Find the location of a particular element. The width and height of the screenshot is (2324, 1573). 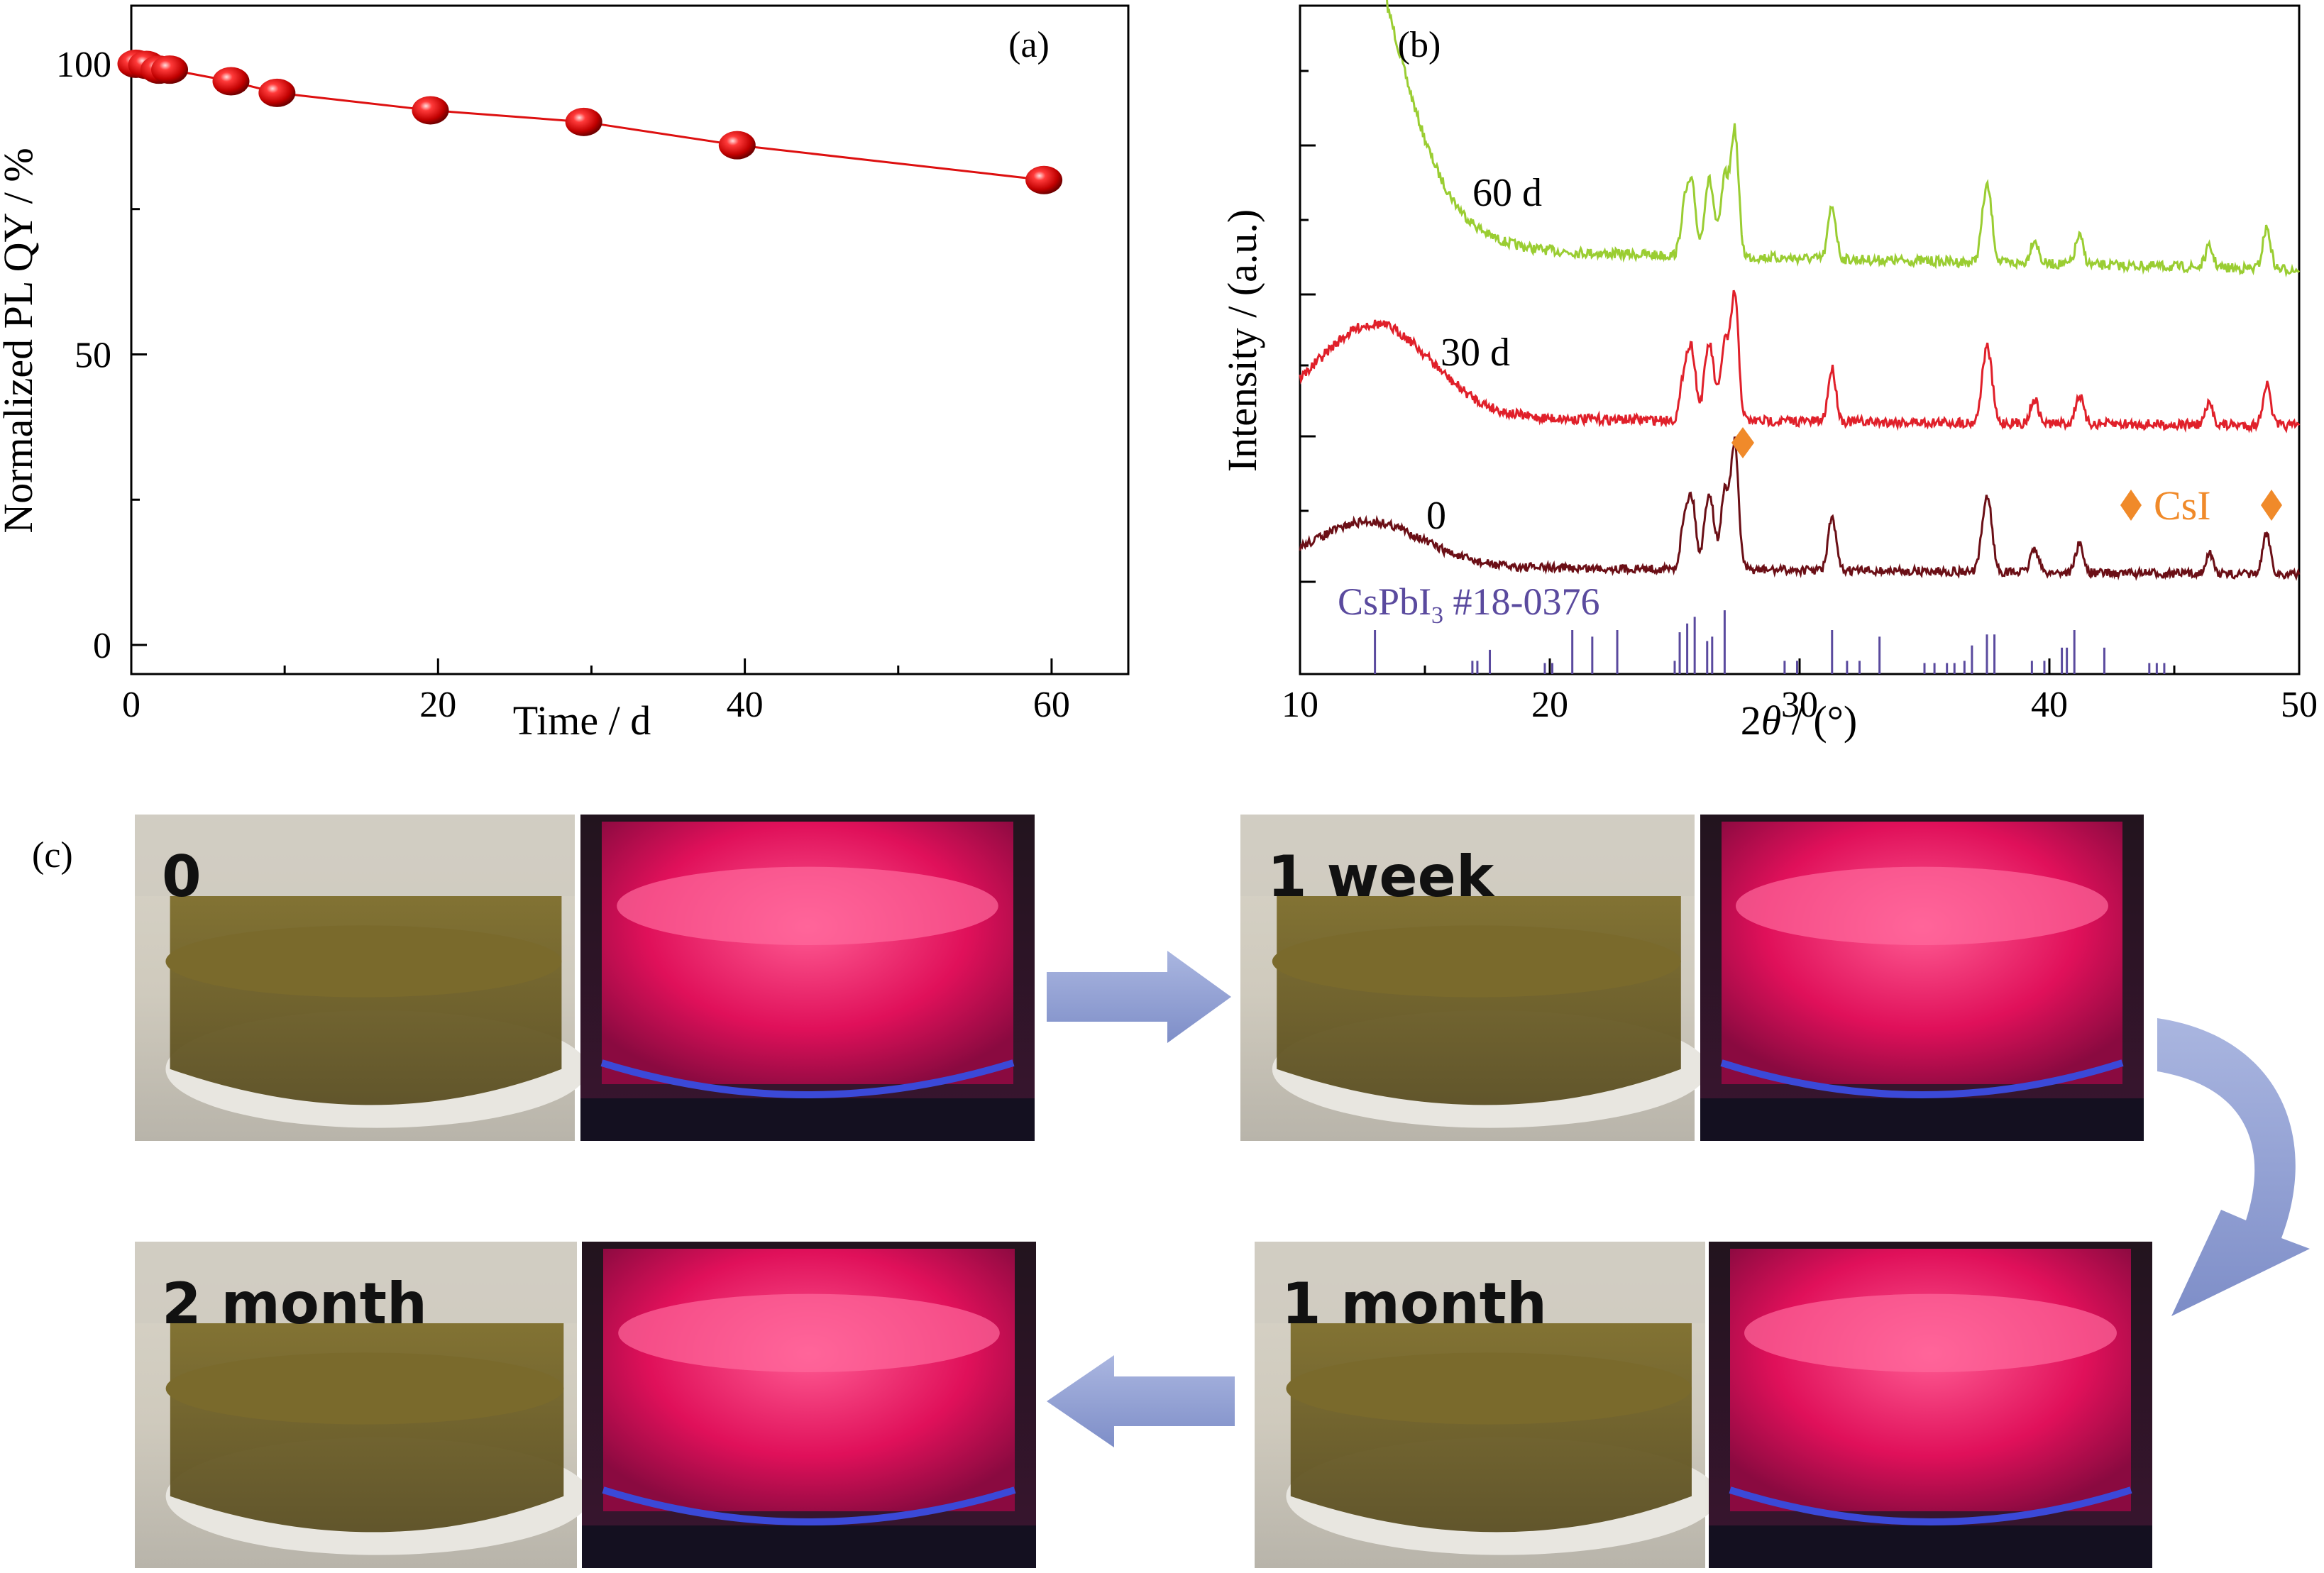

x-tick-label: 0 is located at coordinates (131, 705).